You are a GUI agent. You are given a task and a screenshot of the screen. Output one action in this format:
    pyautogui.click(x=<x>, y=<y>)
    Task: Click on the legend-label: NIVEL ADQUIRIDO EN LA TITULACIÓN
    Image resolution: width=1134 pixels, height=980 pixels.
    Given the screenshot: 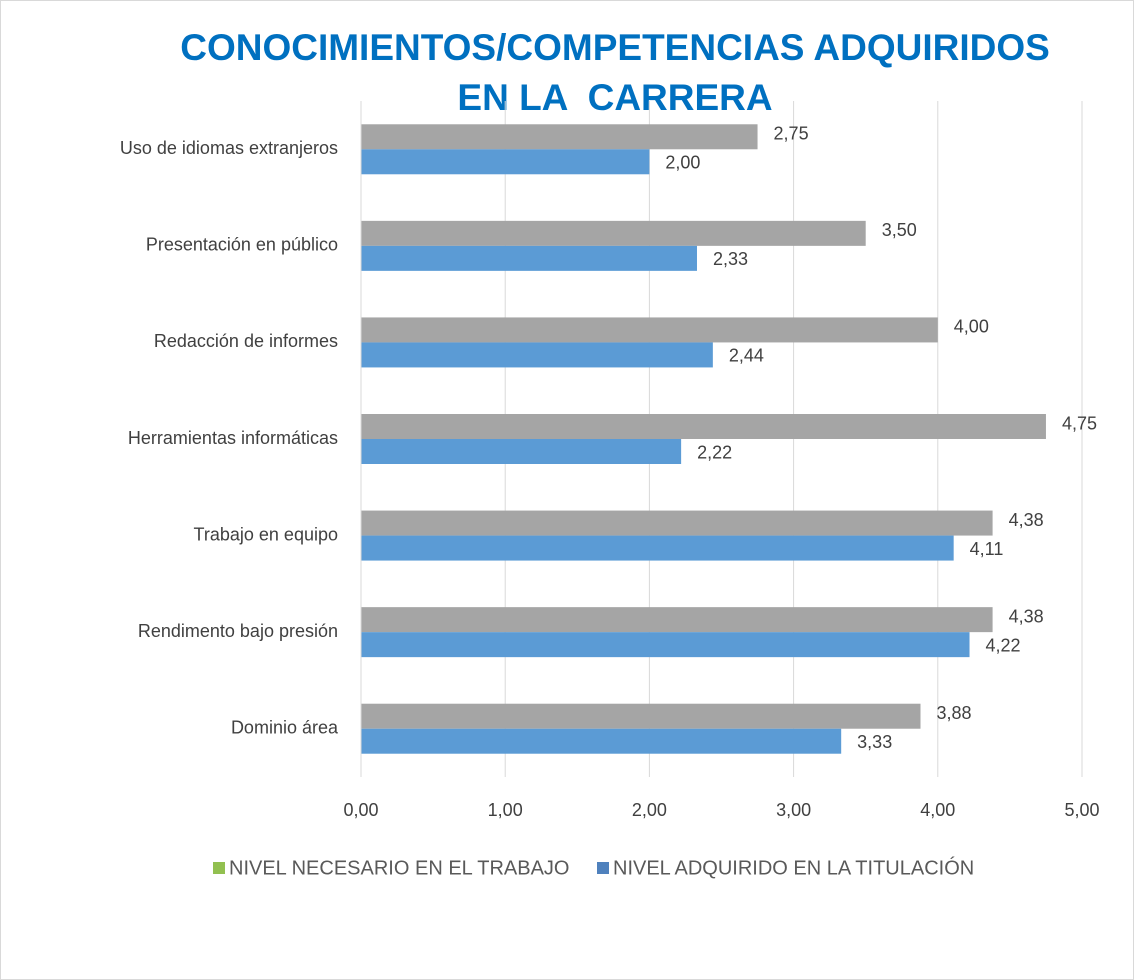 What is the action you would take?
    pyautogui.click(x=793, y=867)
    